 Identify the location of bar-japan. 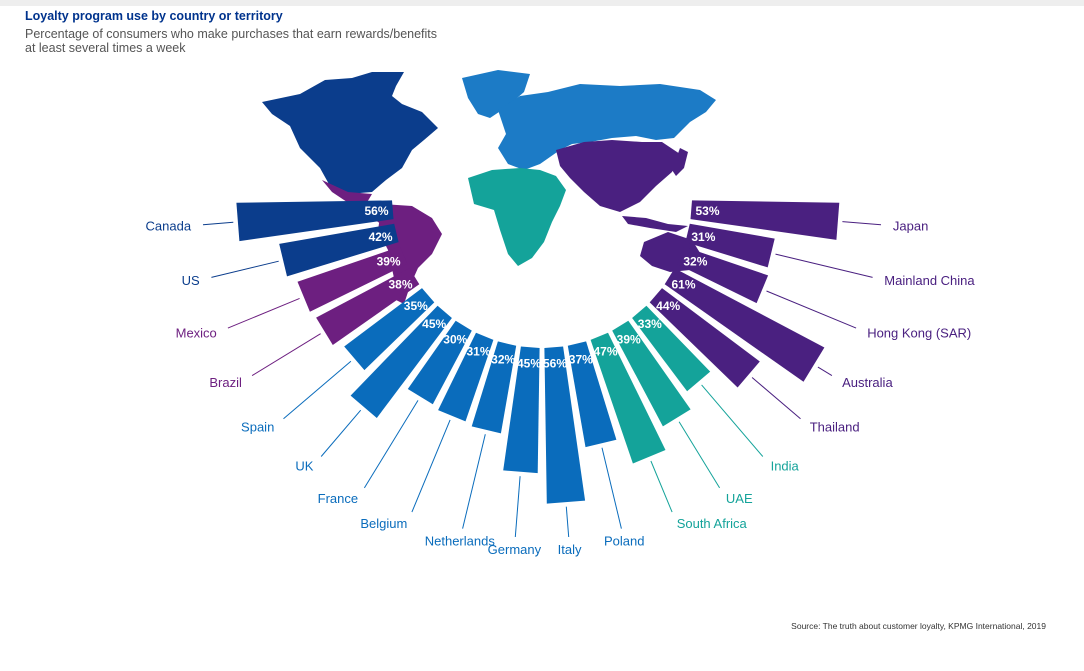
(765, 220).